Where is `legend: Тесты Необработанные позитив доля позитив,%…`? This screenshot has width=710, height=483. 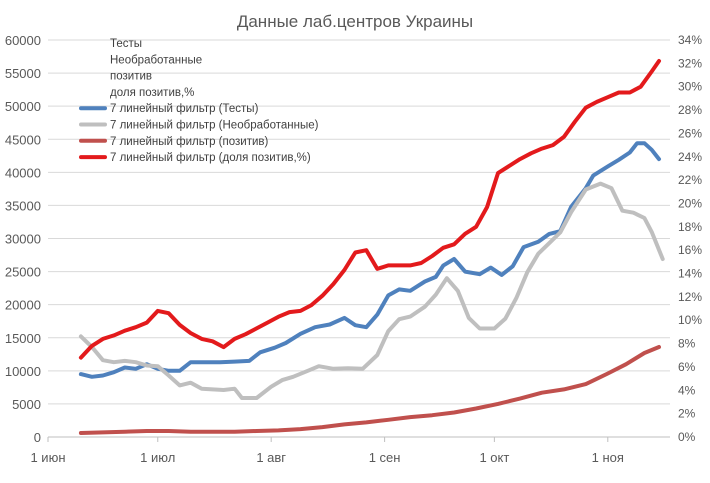
legend: Тесты Необработанные позитив доля позитив,%… is located at coordinates (199, 101).